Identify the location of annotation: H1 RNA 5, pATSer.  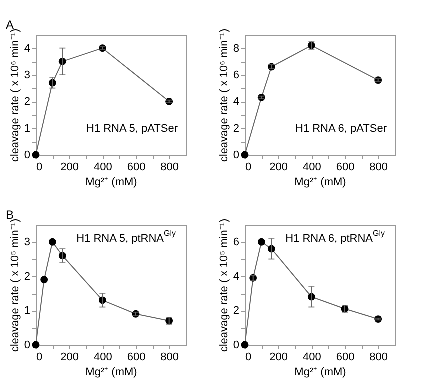
(132, 129).